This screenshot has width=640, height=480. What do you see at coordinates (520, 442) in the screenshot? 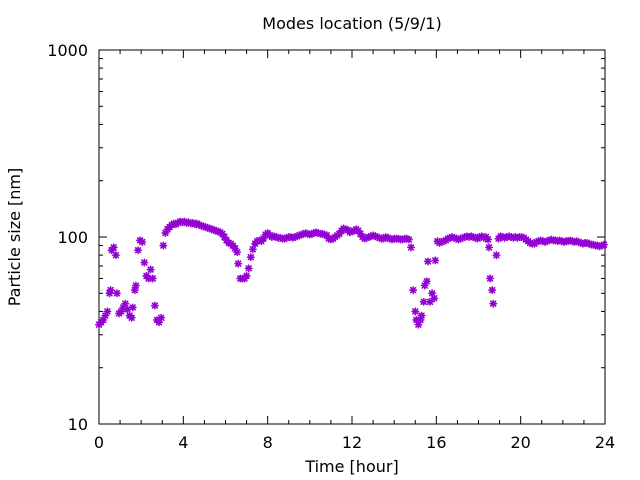
I see `x-tick-label: 20` at bounding box center [520, 442].